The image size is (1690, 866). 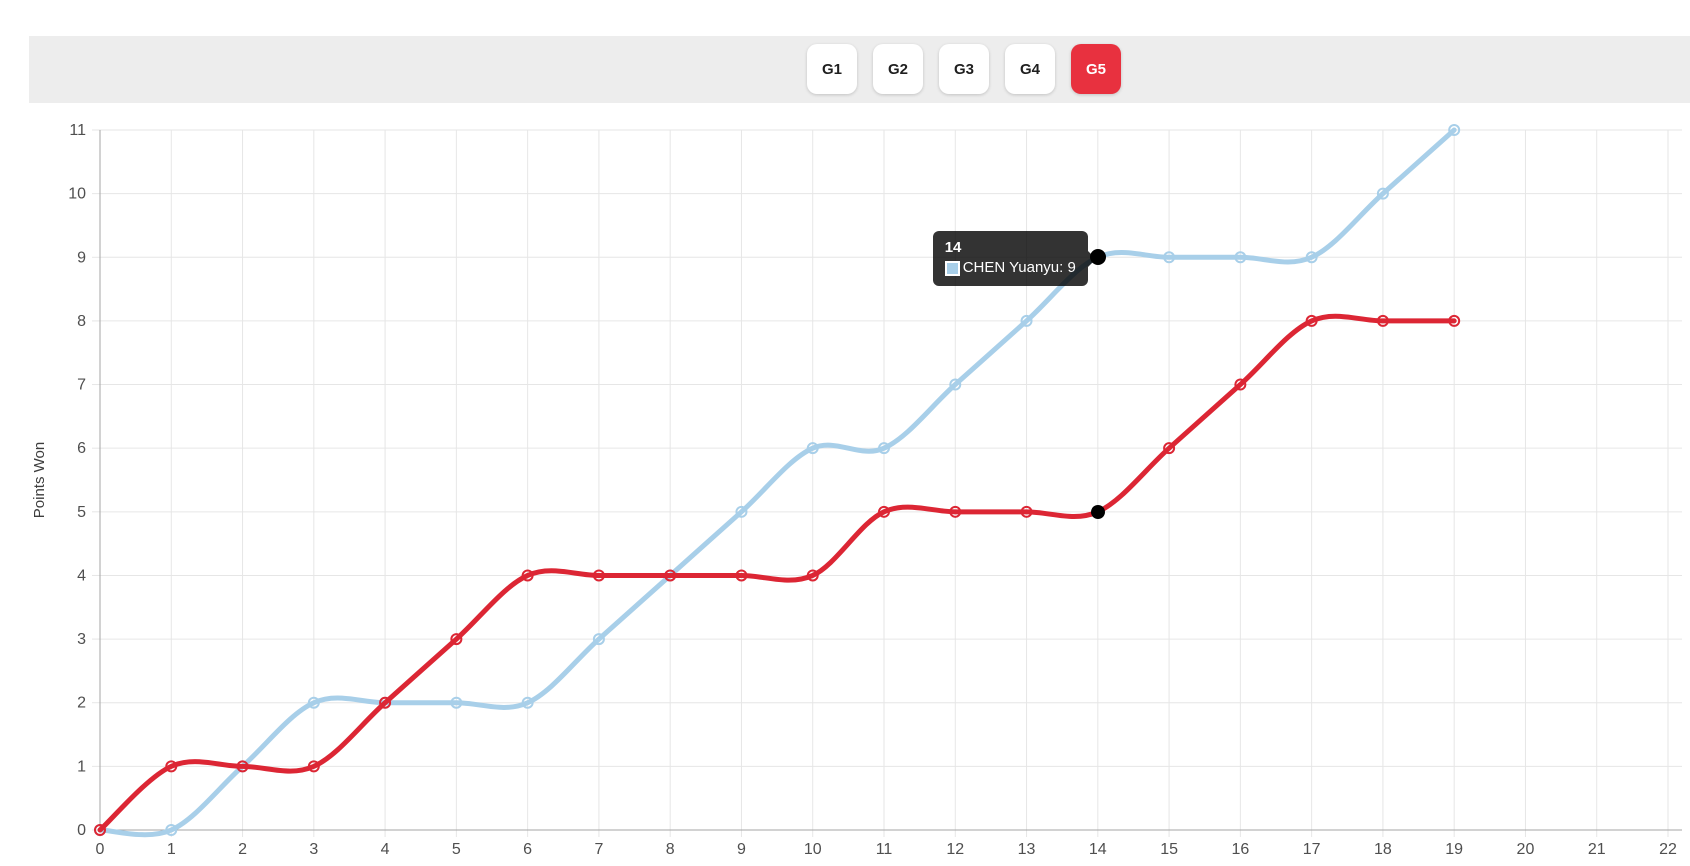 I want to click on tab-g4: G4, so click(x=1030, y=69).